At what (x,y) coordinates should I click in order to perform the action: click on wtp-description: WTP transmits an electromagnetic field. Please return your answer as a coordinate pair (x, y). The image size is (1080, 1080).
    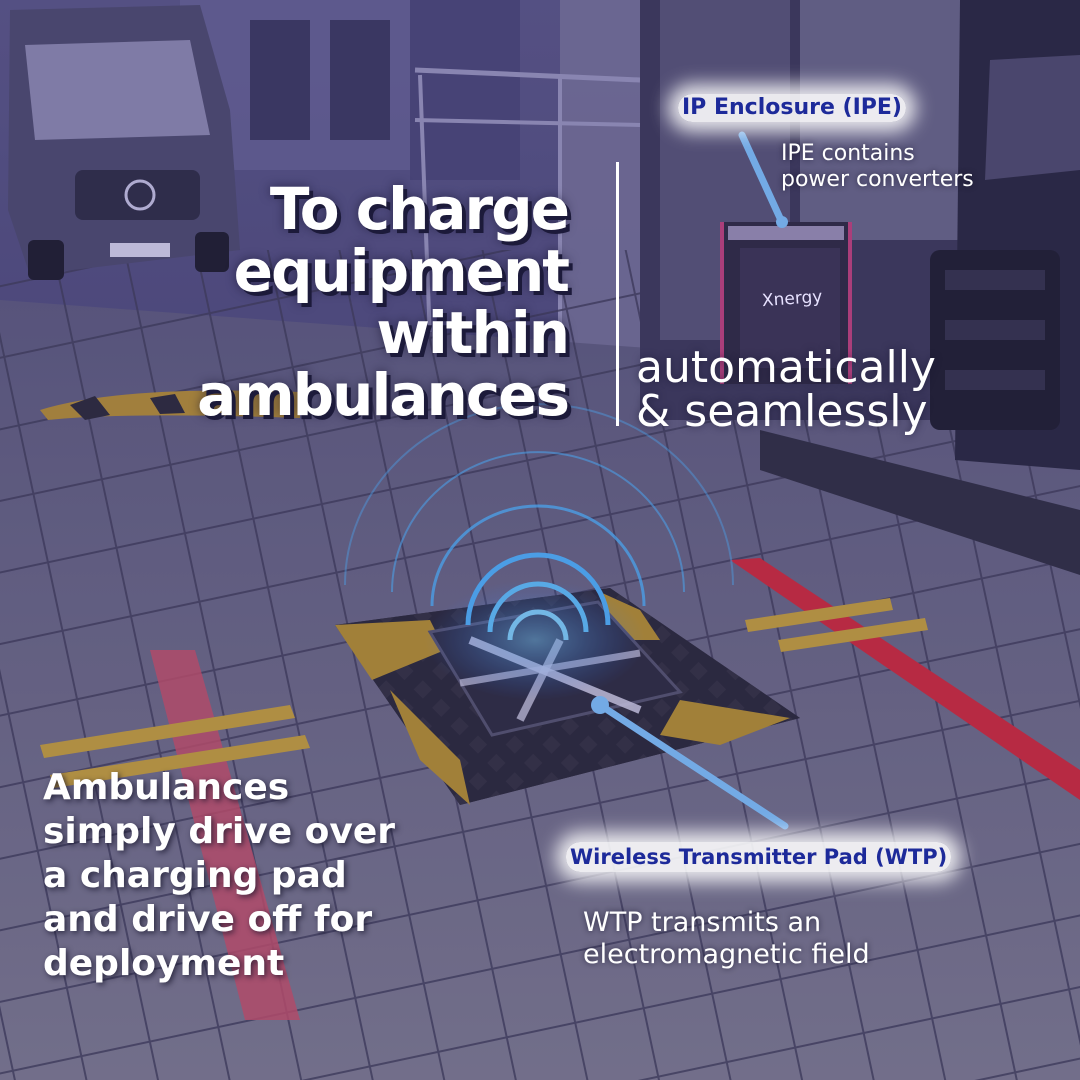
    Looking at the image, I should click on (793, 939).